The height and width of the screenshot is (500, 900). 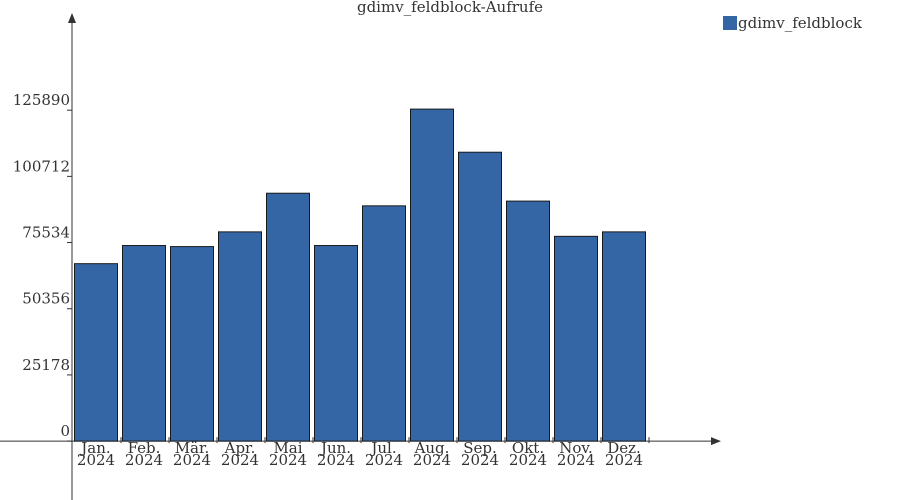 I want to click on x-tick-label: Aug., so click(x=432, y=448).